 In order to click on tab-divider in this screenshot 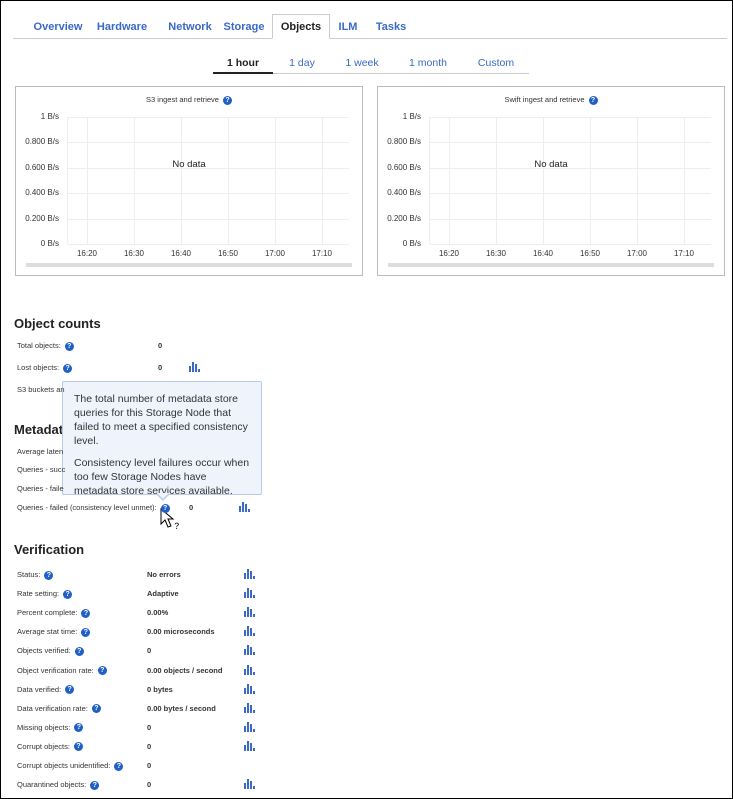, I will do `click(370, 38)`.